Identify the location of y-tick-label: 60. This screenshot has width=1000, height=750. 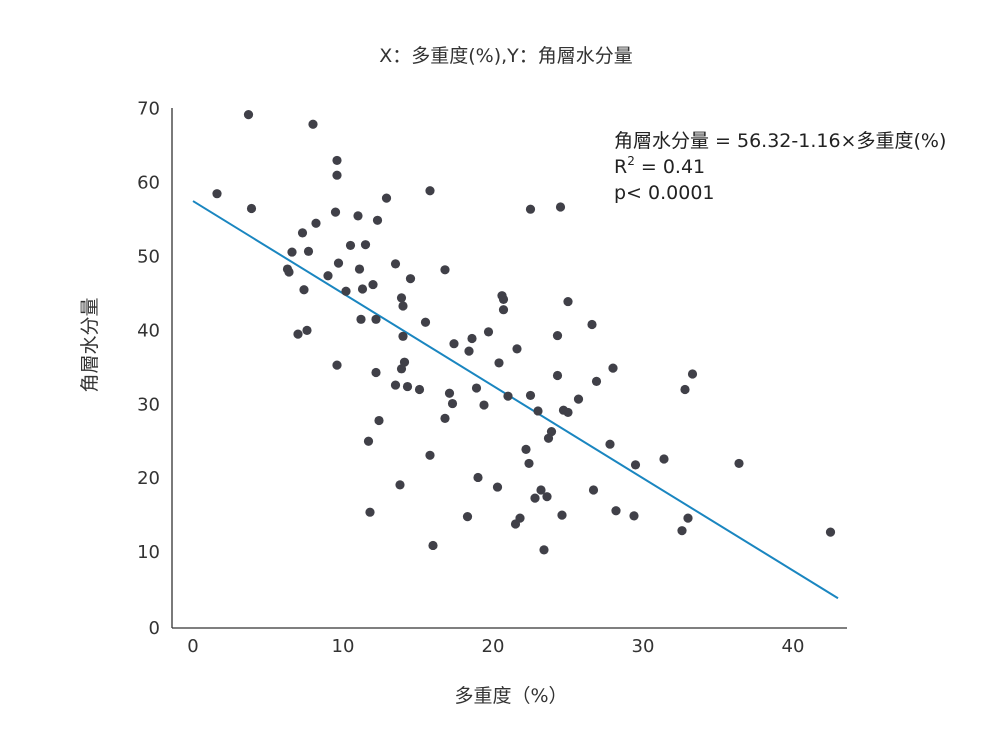
(148, 183).